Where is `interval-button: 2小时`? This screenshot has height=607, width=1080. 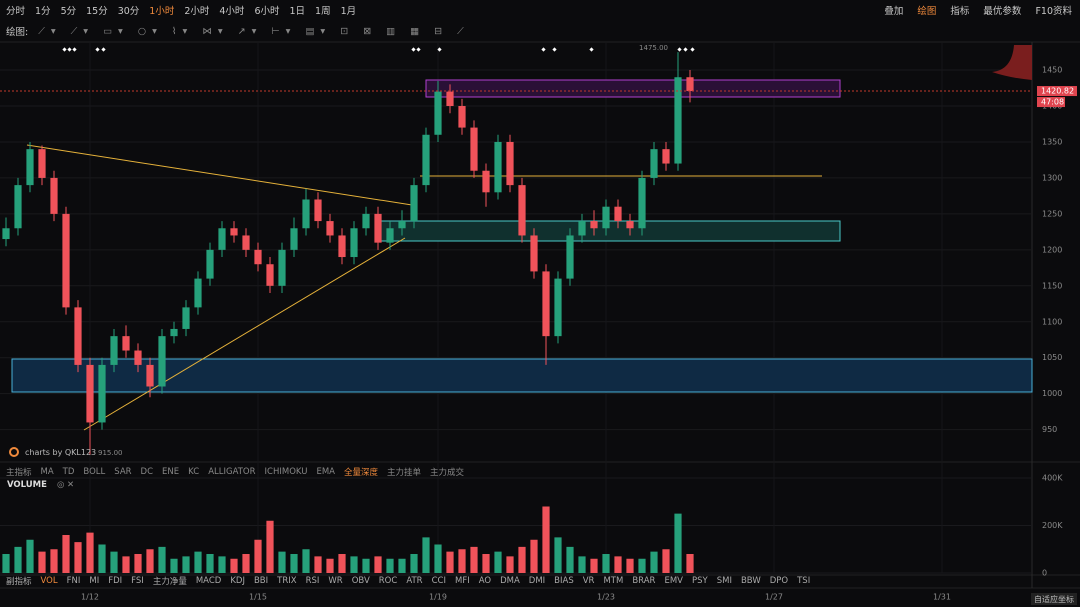 interval-button: 2小时 is located at coordinates (197, 11).